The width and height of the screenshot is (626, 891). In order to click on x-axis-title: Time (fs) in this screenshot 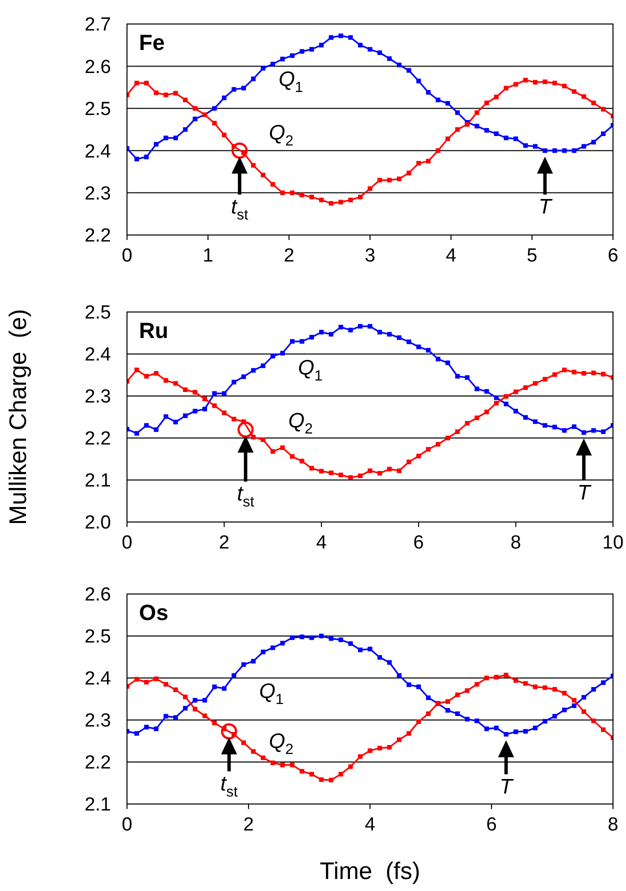, I will do `click(370, 871)`.